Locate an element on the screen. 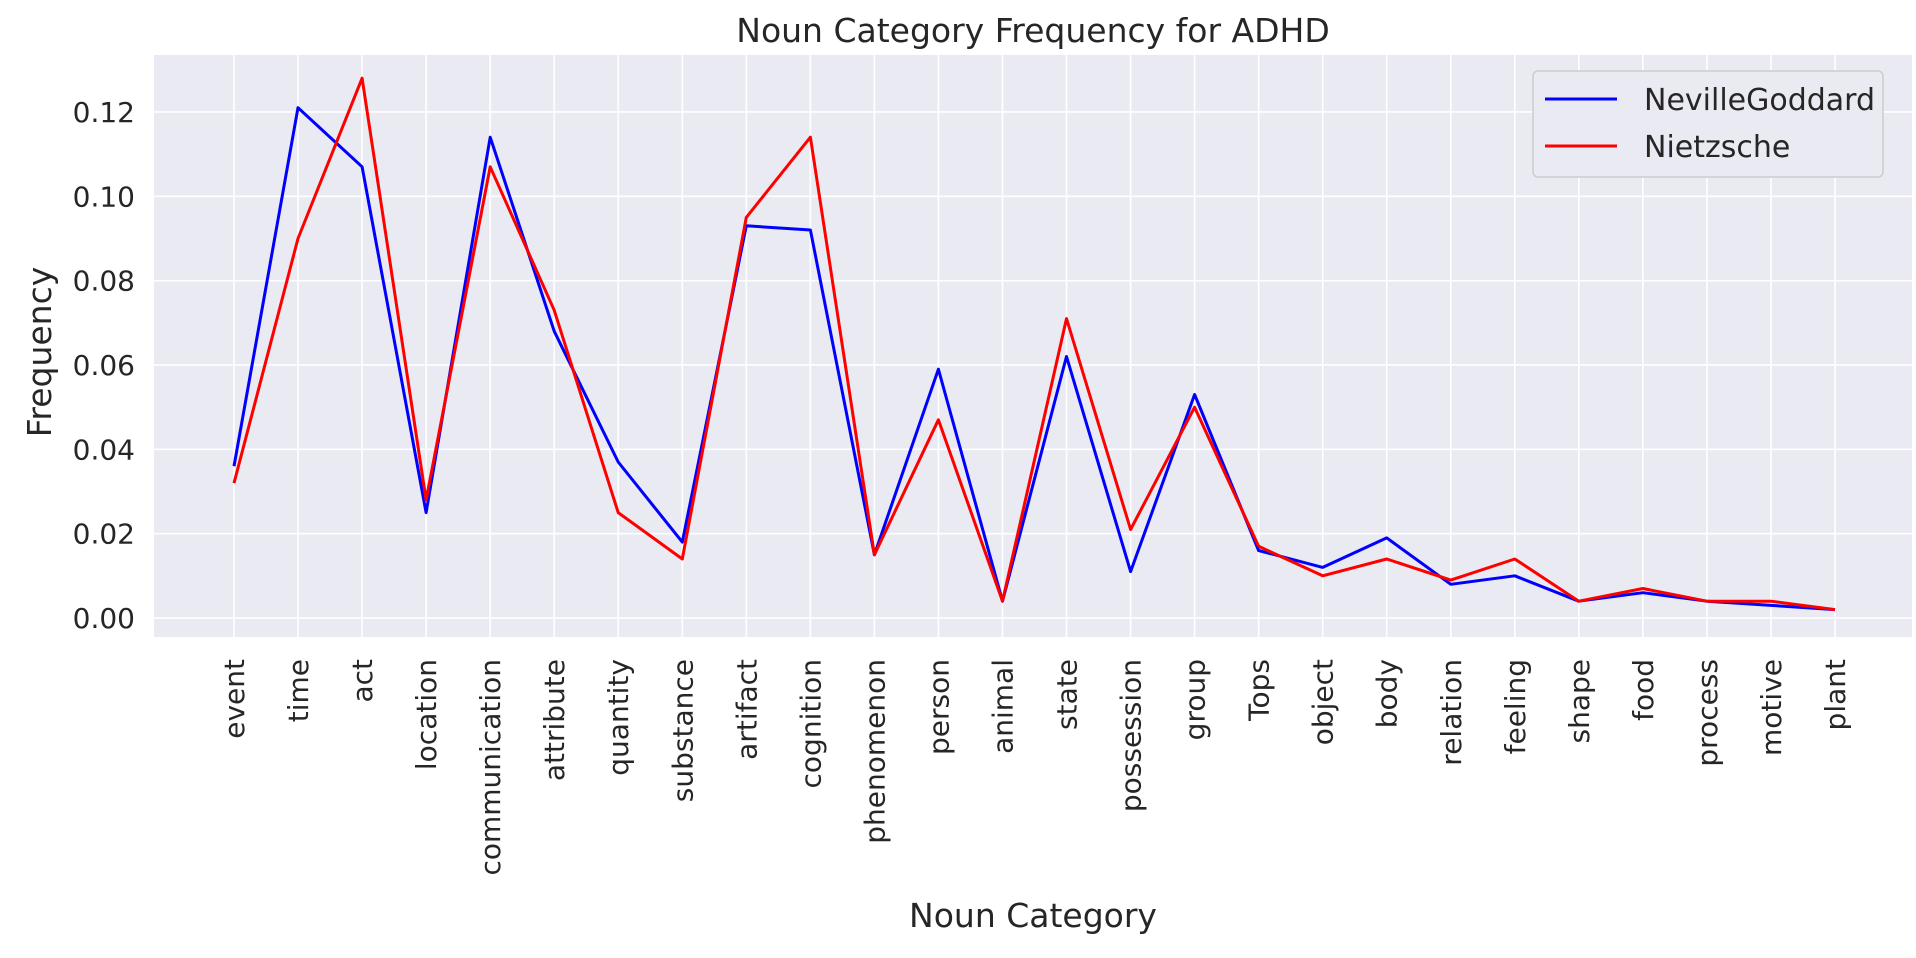 This screenshot has width=1916, height=958. legend: NevilleGoddard Nietzsche is located at coordinates (1708, 124).